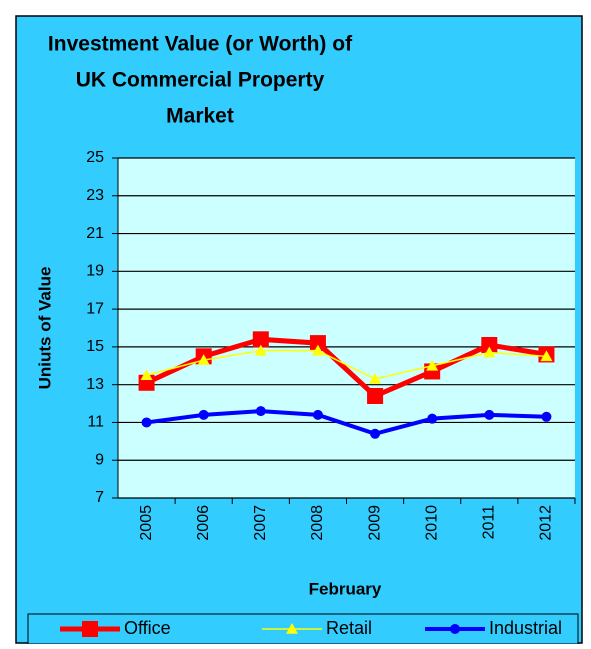  Describe the element at coordinates (95, 384) in the screenshot. I see `y-tick-label: 13` at that location.